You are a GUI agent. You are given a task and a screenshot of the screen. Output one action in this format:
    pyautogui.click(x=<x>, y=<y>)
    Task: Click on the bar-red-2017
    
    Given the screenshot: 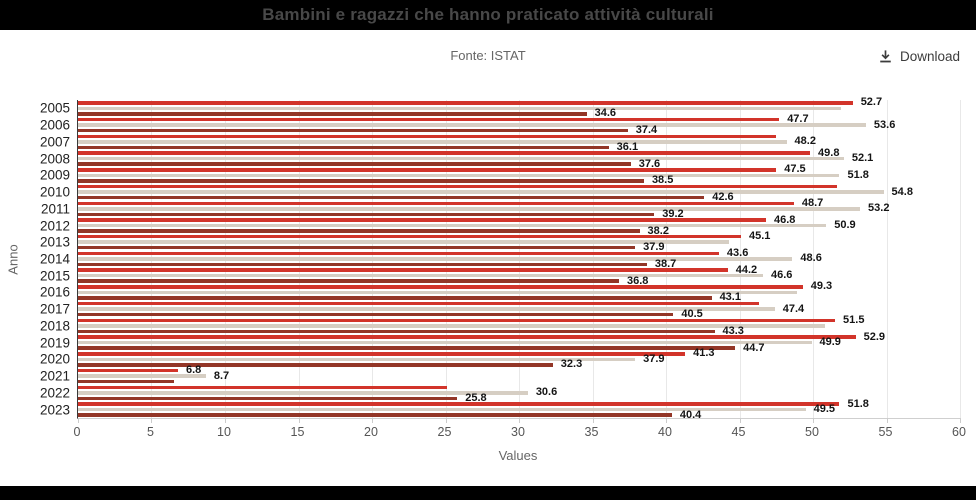 What is the action you would take?
    pyautogui.click(x=418, y=303)
    